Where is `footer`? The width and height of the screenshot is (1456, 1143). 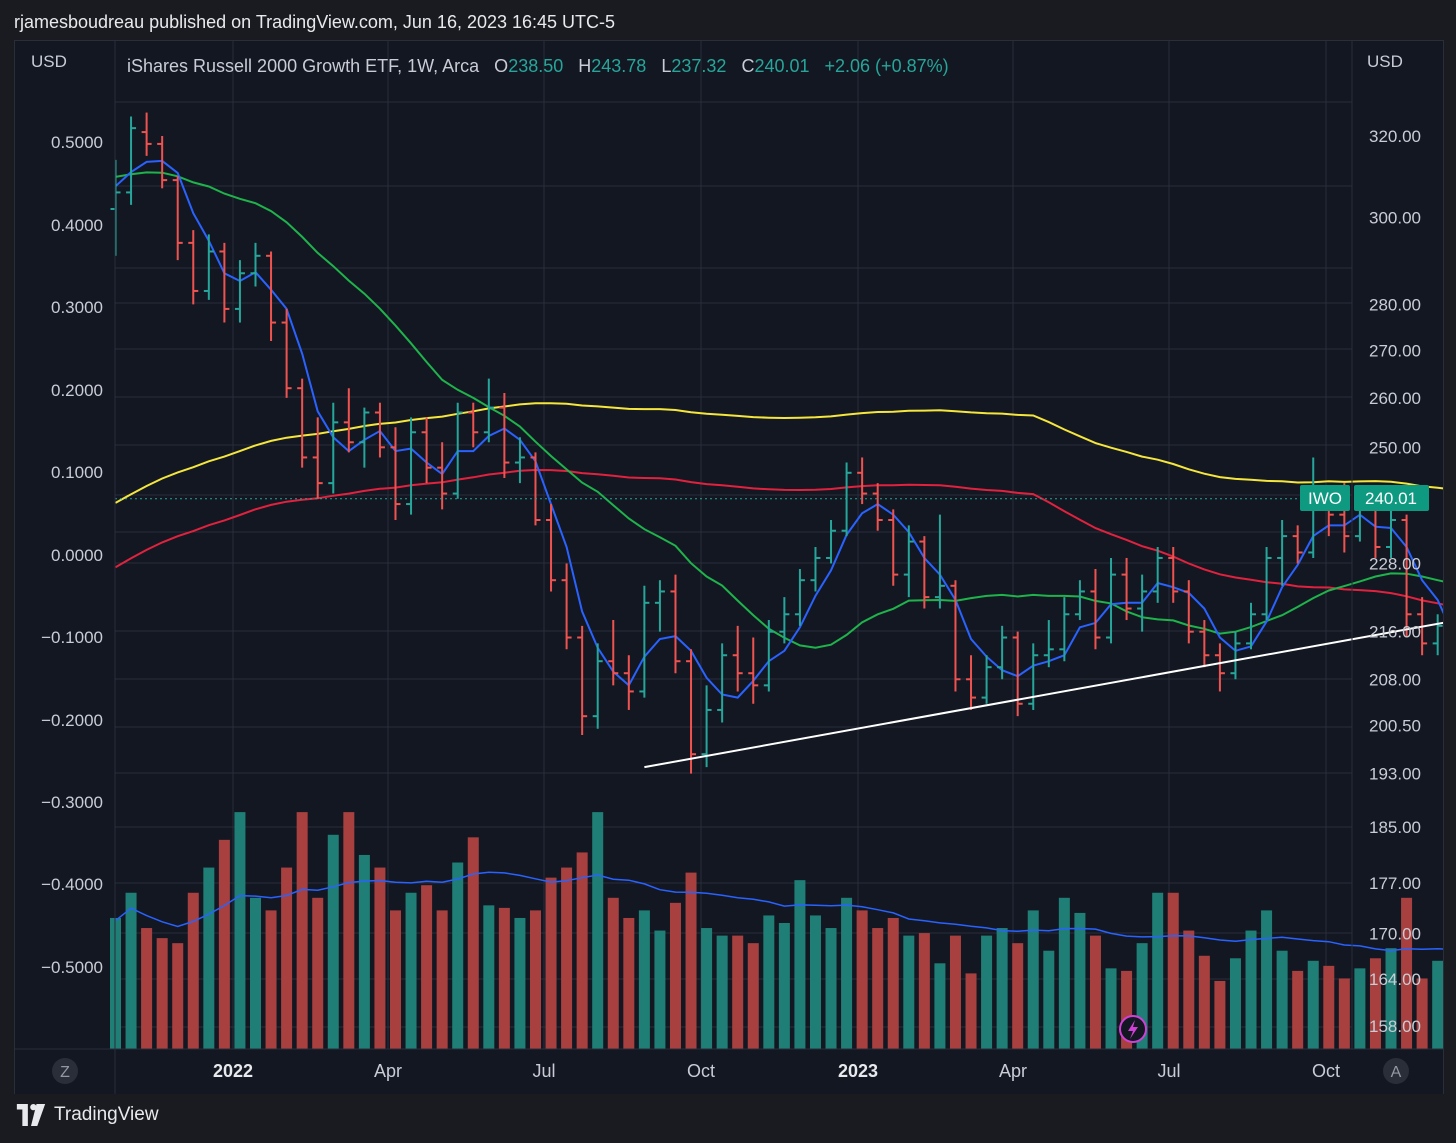
footer is located at coordinates (728, 1118).